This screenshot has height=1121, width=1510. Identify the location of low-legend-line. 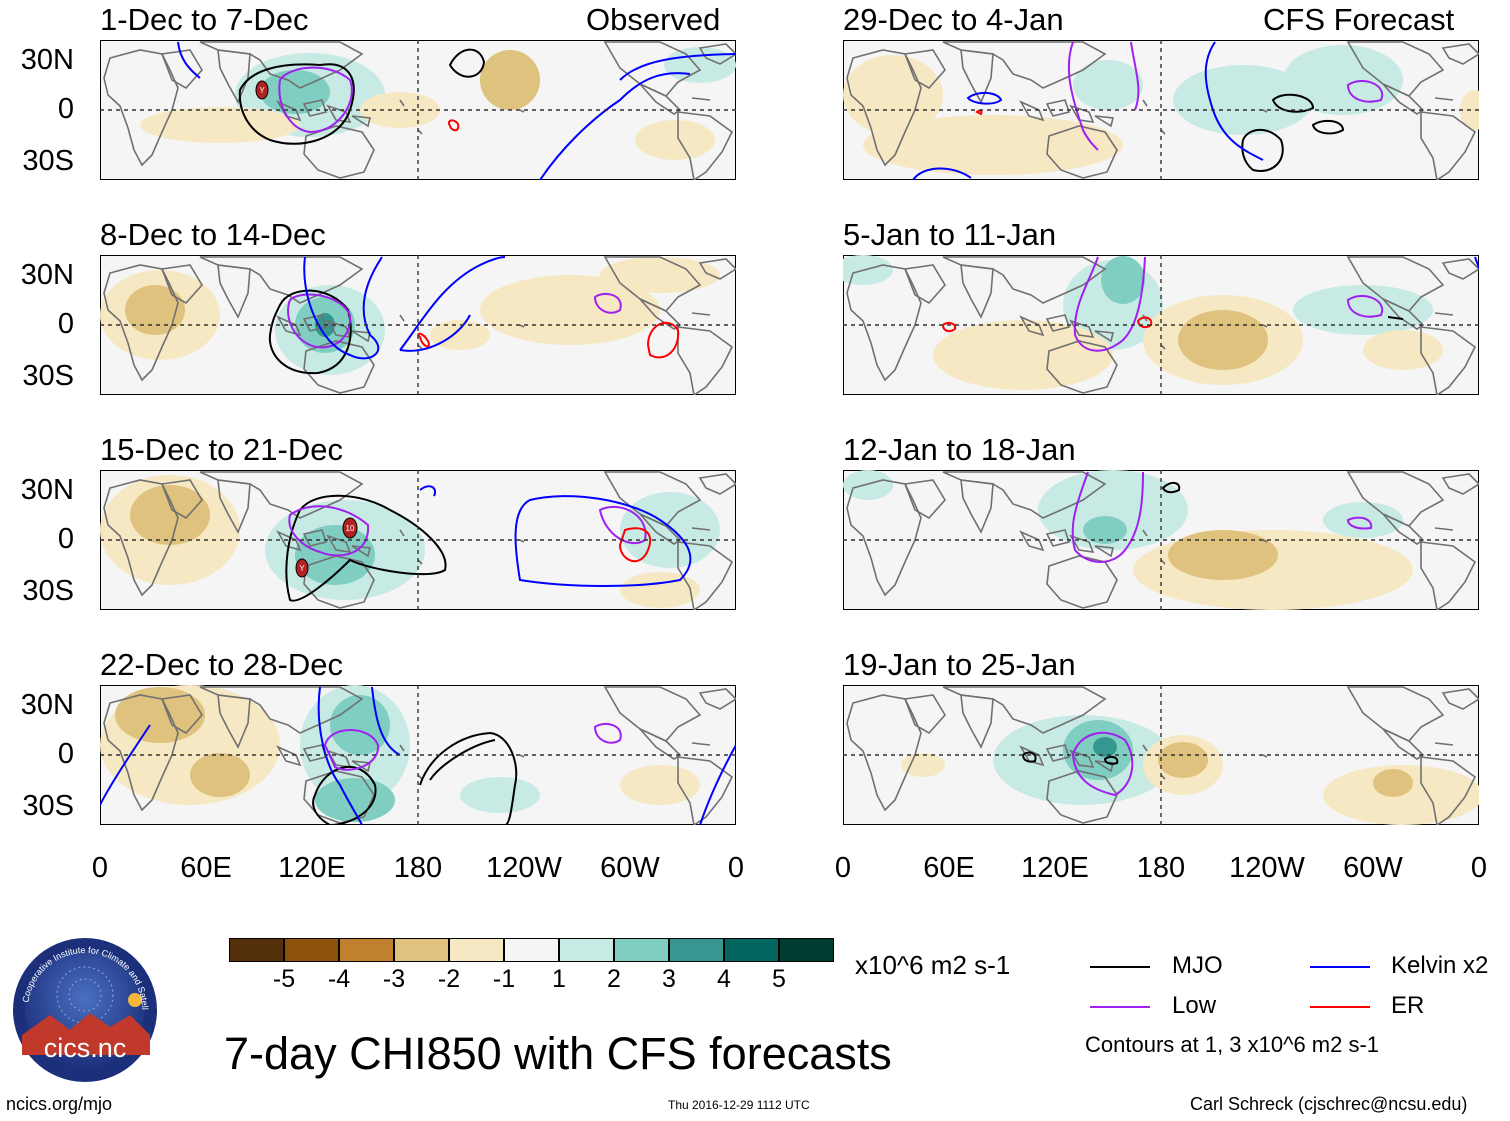
(1120, 1007).